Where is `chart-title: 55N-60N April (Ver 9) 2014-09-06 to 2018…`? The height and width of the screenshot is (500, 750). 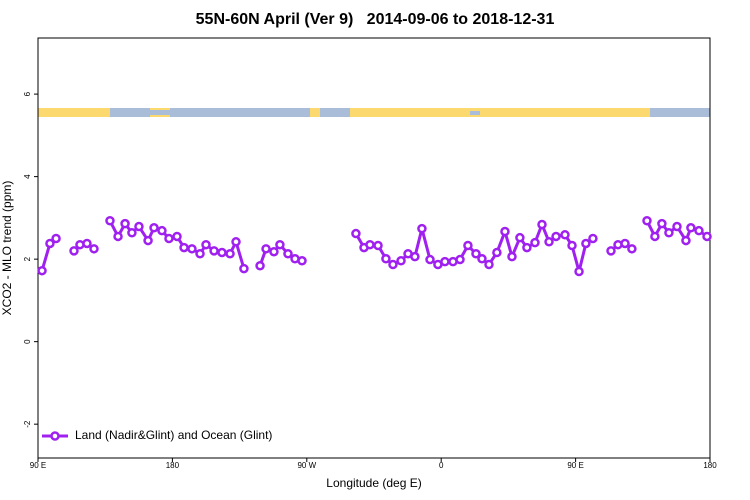
chart-title: 55N-60N April (Ver 9) 2014-09-06 to 2018… is located at coordinates (375, 19).